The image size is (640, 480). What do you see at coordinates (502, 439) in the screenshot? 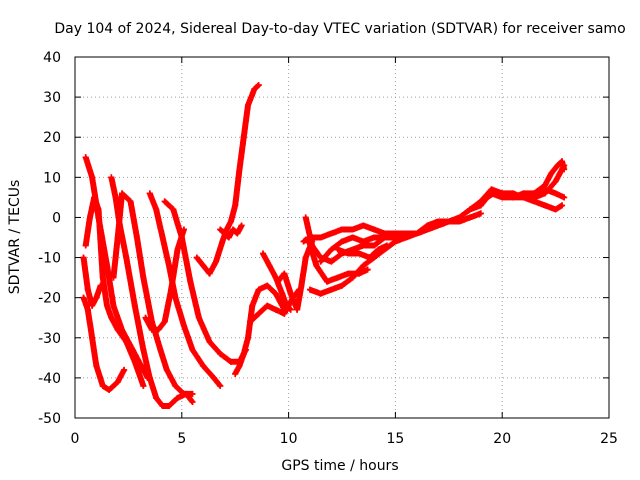
I see `x-tick-label: 20` at bounding box center [502, 439].